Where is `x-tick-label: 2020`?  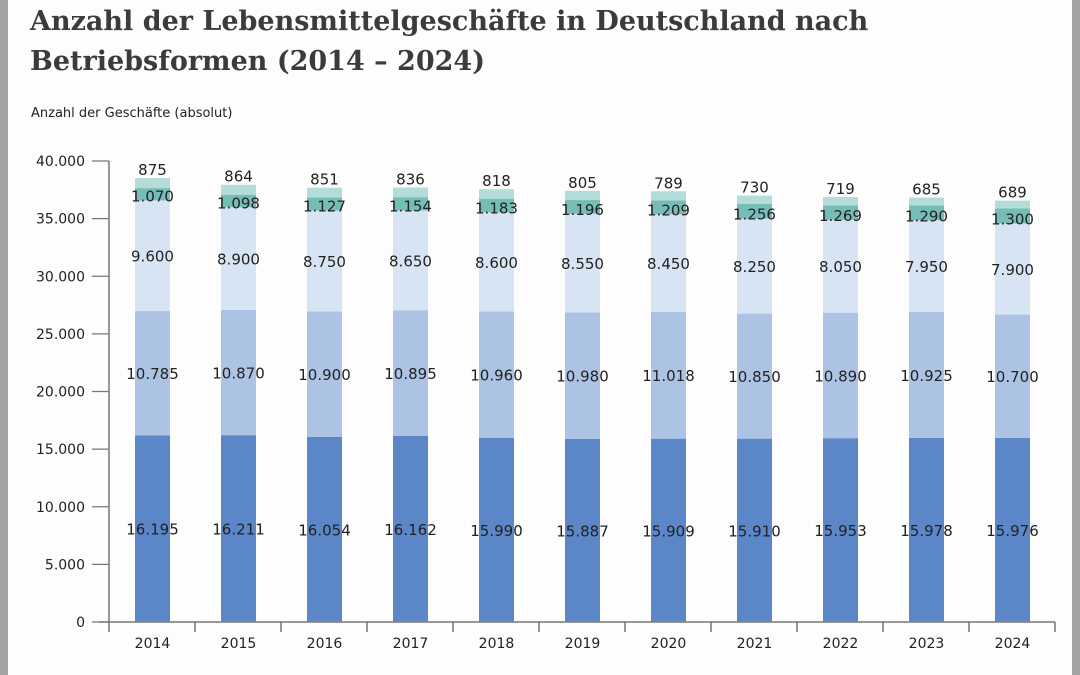 x-tick-label: 2020 is located at coordinates (669, 644).